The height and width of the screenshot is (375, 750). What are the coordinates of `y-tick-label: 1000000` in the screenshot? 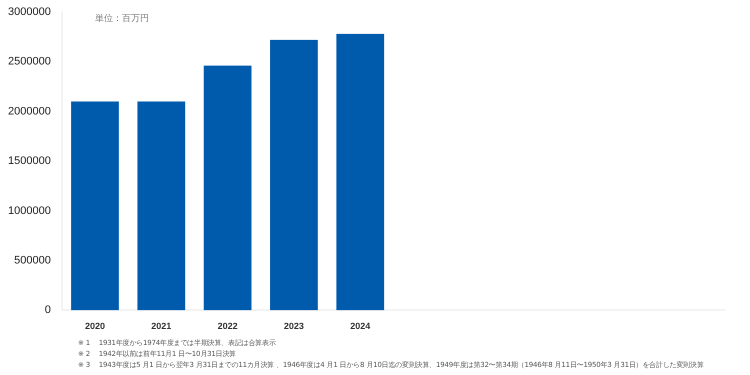 It's located at (29, 210).